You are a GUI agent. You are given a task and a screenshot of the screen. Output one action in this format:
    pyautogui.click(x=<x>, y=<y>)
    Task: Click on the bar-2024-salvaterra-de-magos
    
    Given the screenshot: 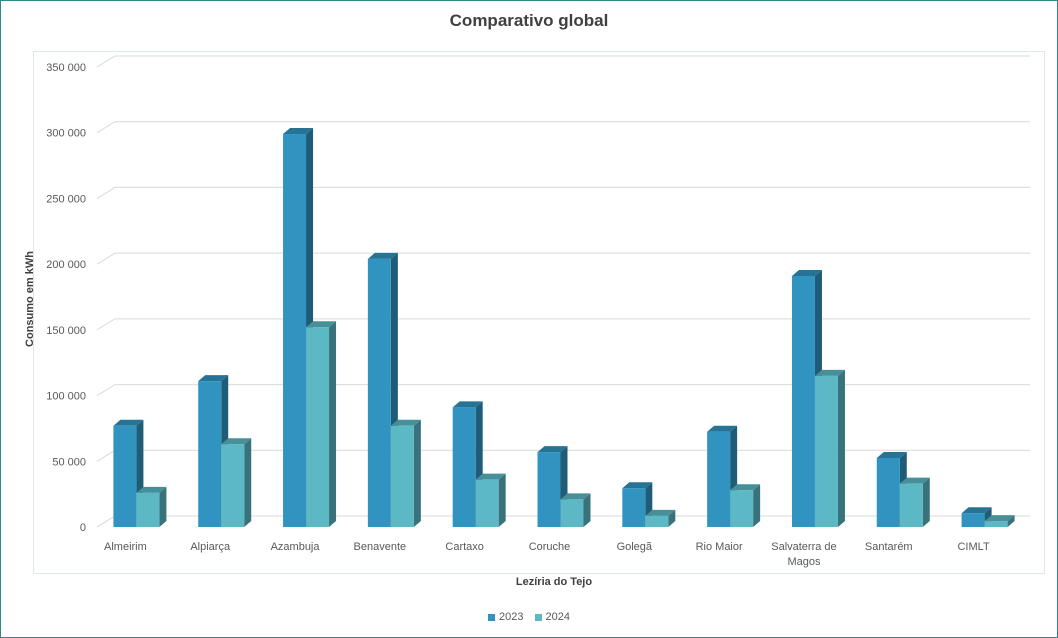 What is the action you would take?
    pyautogui.click(x=829, y=448)
    